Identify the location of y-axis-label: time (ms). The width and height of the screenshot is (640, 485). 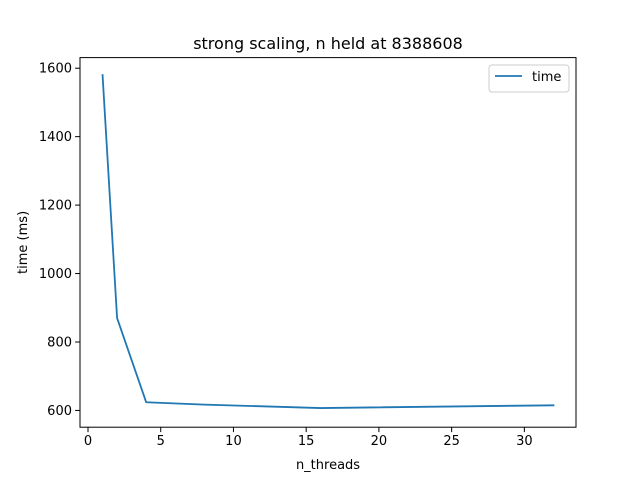
(23, 242).